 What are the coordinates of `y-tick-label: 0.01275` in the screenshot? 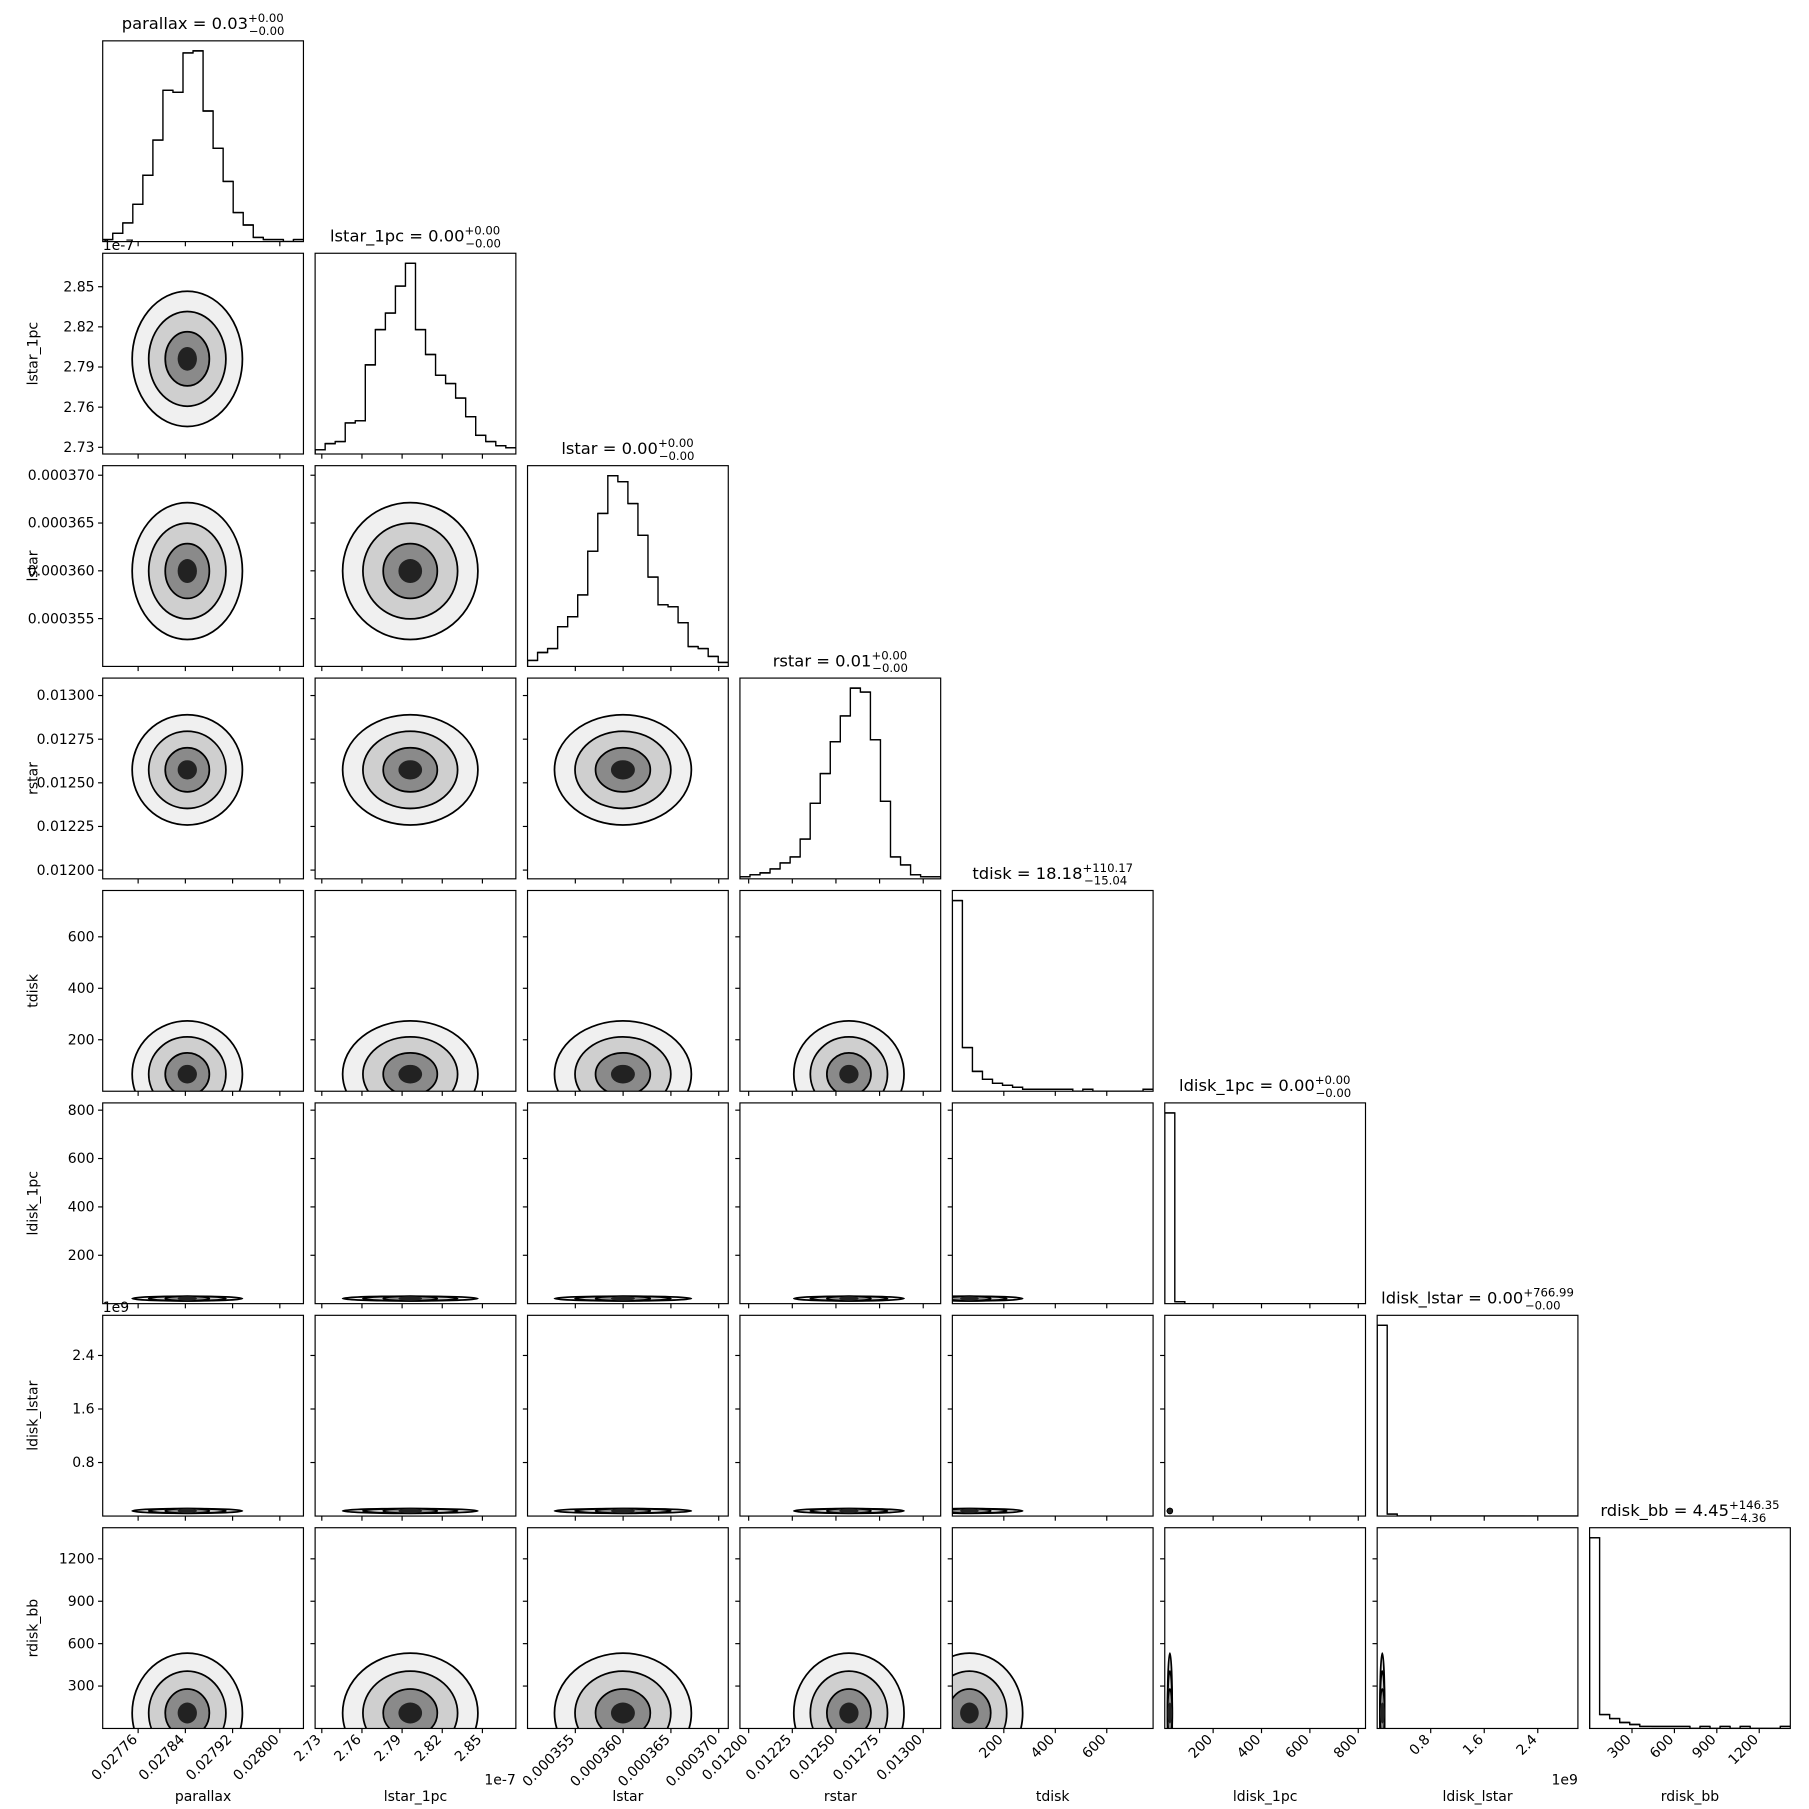 It's located at (66, 740).